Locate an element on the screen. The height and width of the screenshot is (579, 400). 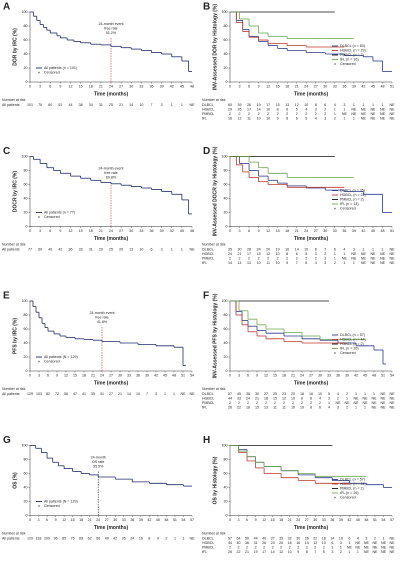
risk-row-label: PMBCL is located at coordinates (208, 258).